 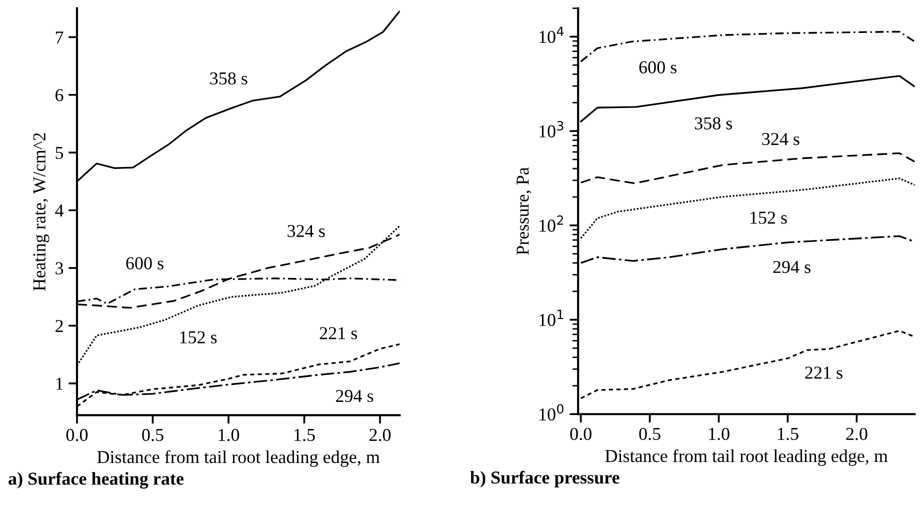 I want to click on y-tick-label: 3, so click(x=60, y=268).